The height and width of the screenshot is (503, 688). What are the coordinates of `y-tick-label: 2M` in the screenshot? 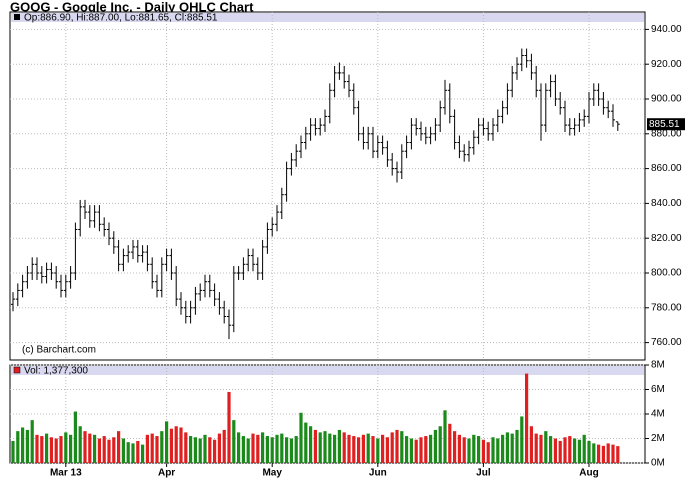 It's located at (658, 438).